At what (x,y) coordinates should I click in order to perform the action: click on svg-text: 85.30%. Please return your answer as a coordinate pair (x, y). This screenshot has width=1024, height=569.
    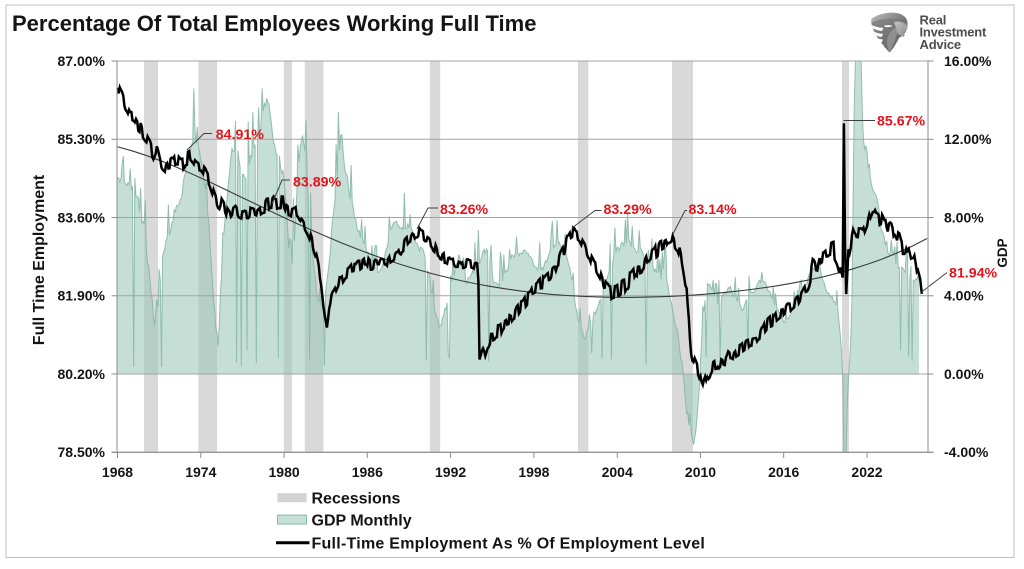
    Looking at the image, I should click on (82, 139).